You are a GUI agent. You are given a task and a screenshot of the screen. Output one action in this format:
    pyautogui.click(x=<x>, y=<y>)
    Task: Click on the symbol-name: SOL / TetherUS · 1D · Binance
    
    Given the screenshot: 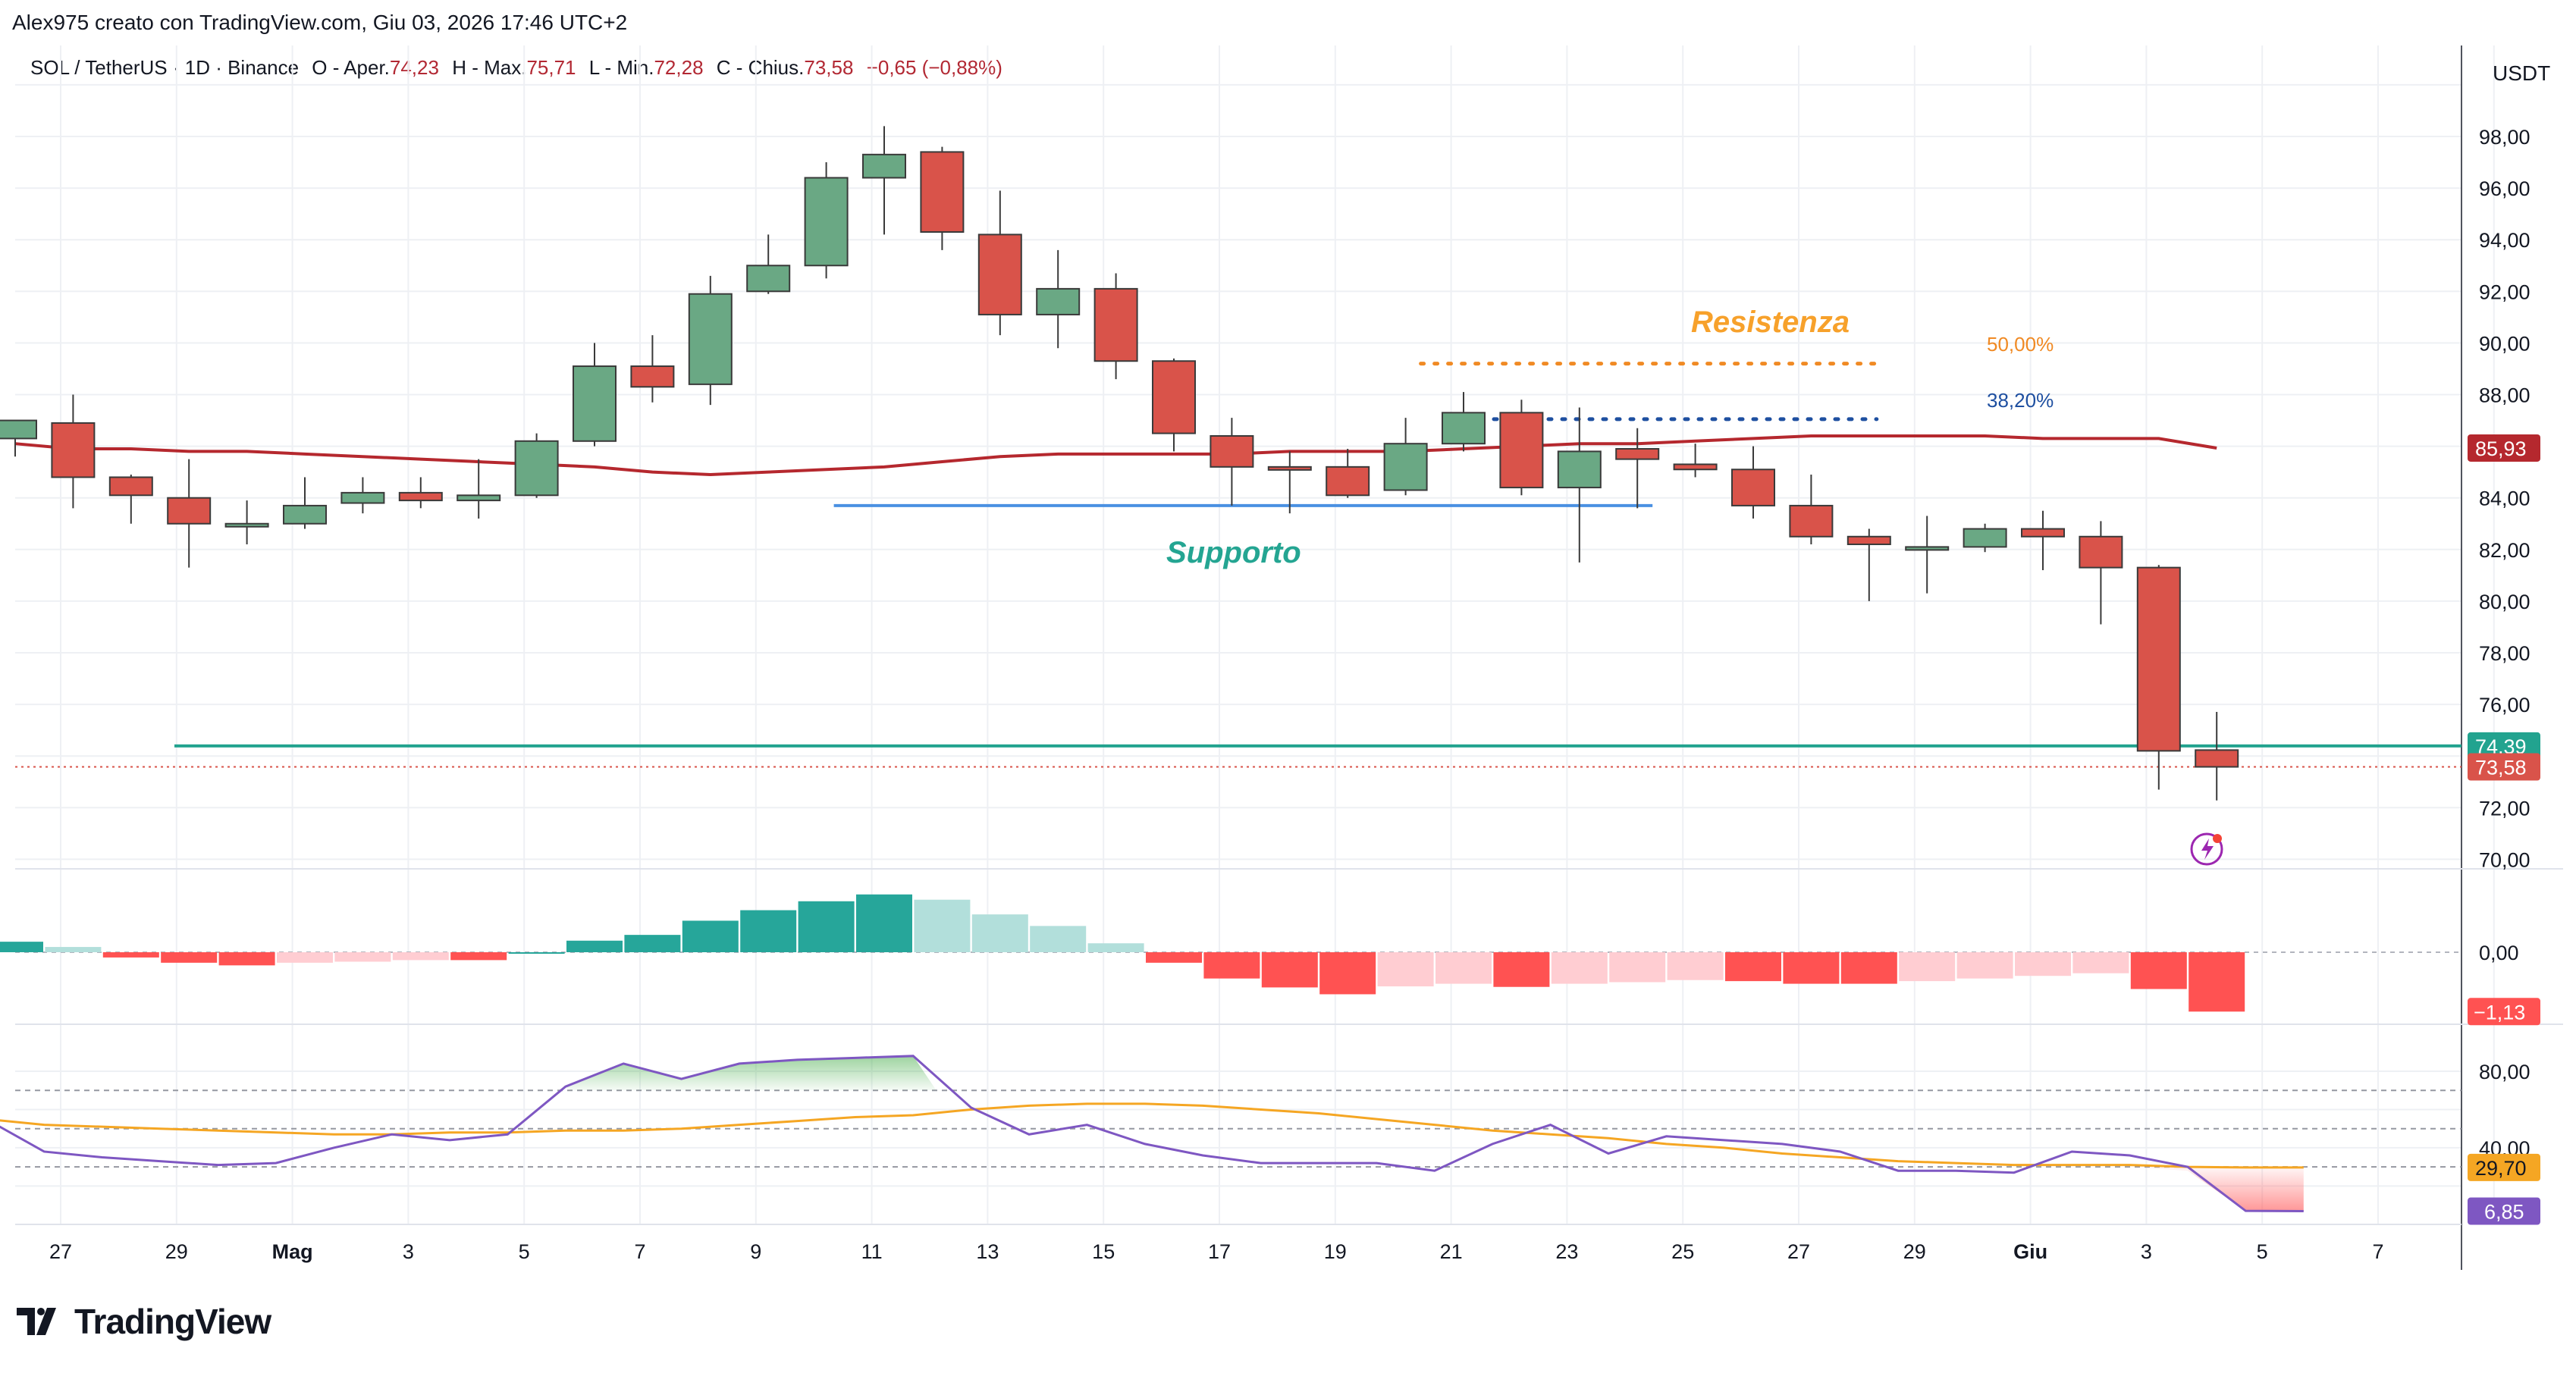 What is the action you would take?
    pyautogui.click(x=165, y=67)
    